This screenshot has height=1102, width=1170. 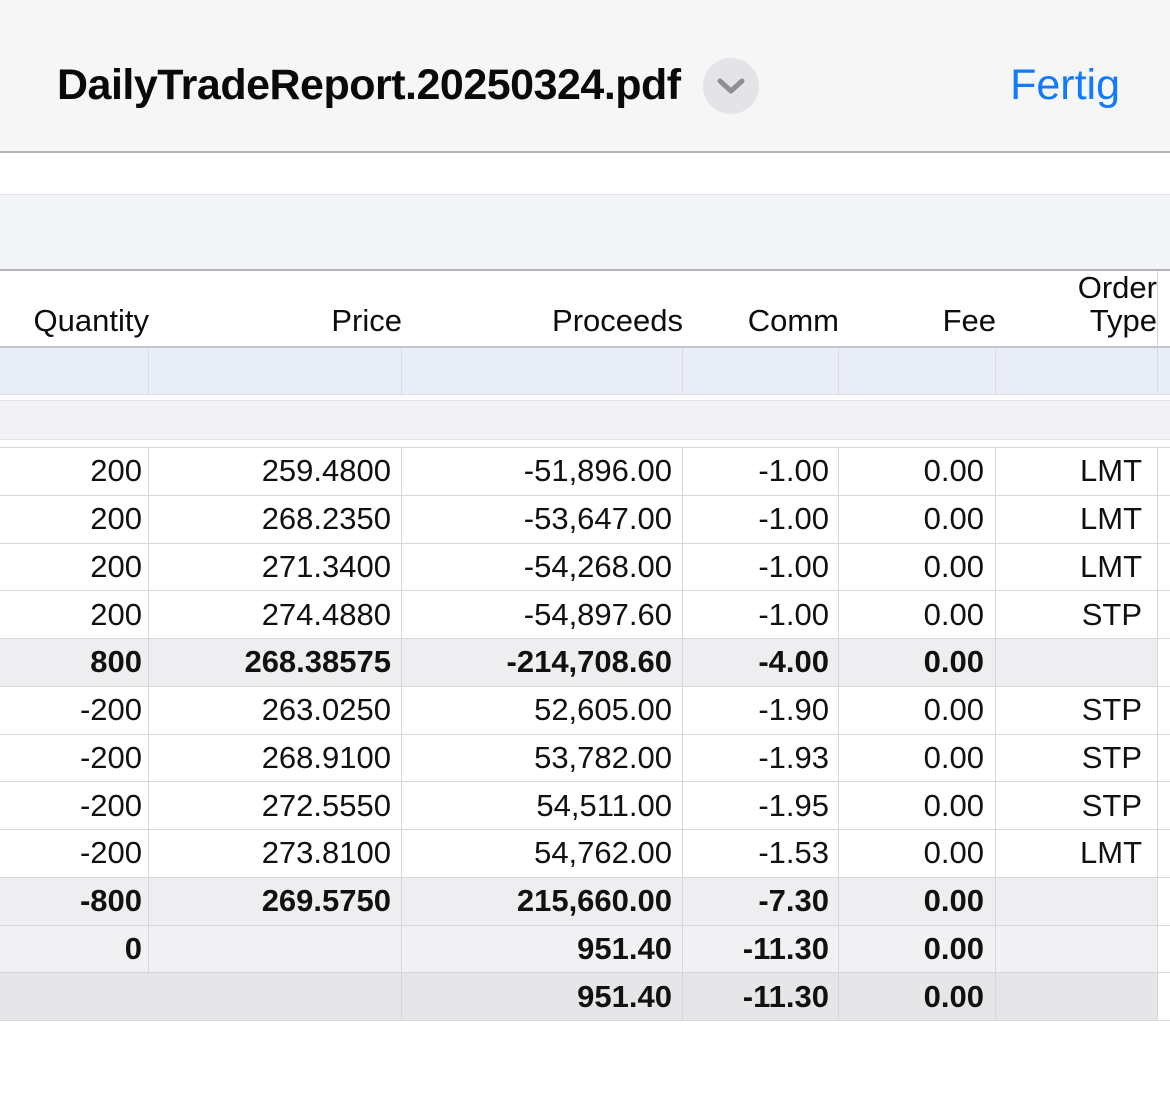 I want to click on table-row: -200 268.9100 53,782.00 -1.93 0.00 STP, so click(x=585, y=758).